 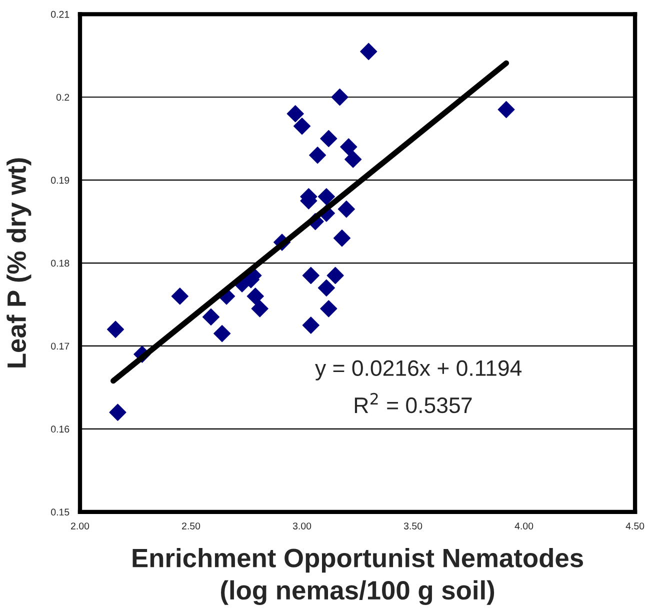 I want to click on y-tick-label: 0.15, so click(x=60, y=512).